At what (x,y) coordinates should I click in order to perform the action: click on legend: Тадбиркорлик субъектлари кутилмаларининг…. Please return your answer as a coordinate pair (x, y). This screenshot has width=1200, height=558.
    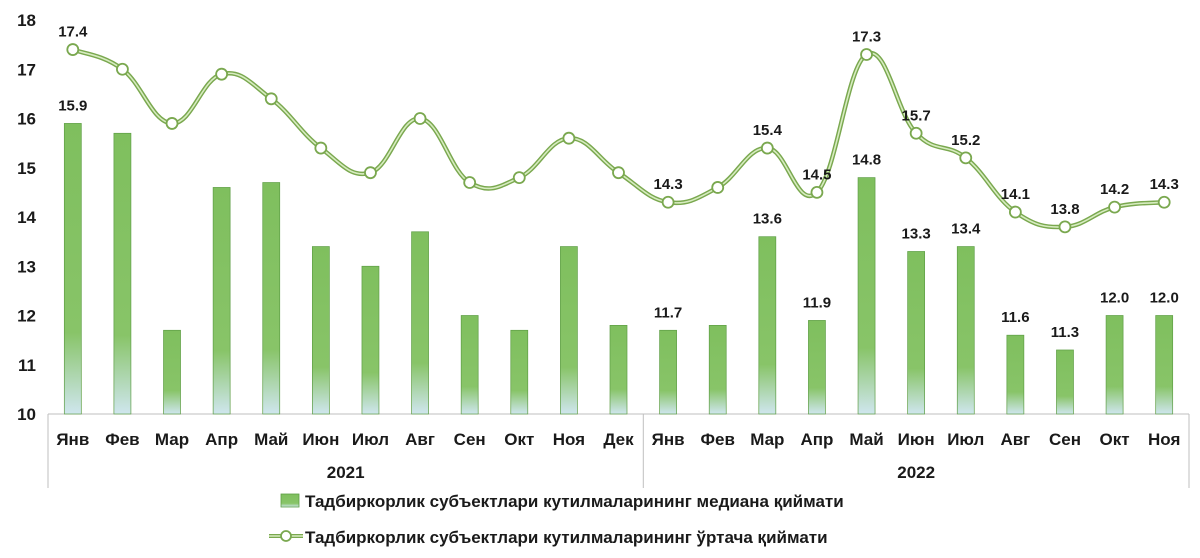
    Looking at the image, I should click on (556, 519).